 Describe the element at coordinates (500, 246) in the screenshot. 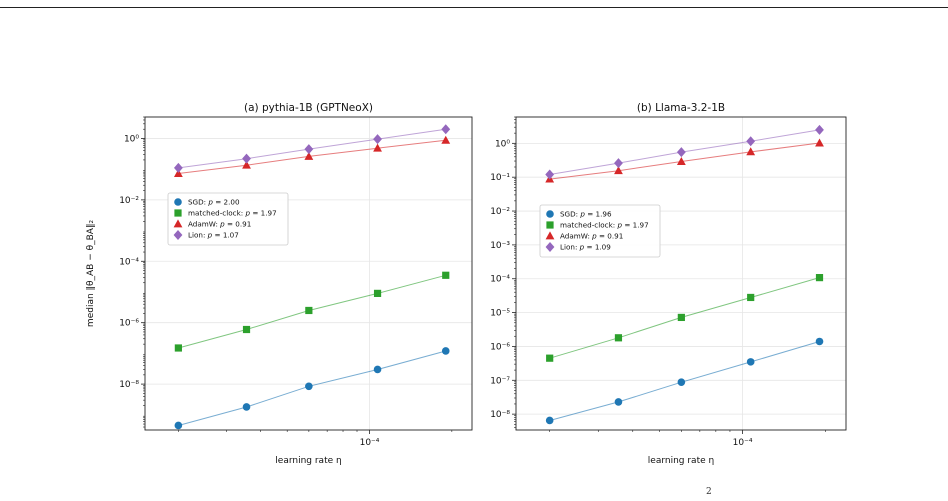

I see `y-tick-label: 10⁻³` at that location.